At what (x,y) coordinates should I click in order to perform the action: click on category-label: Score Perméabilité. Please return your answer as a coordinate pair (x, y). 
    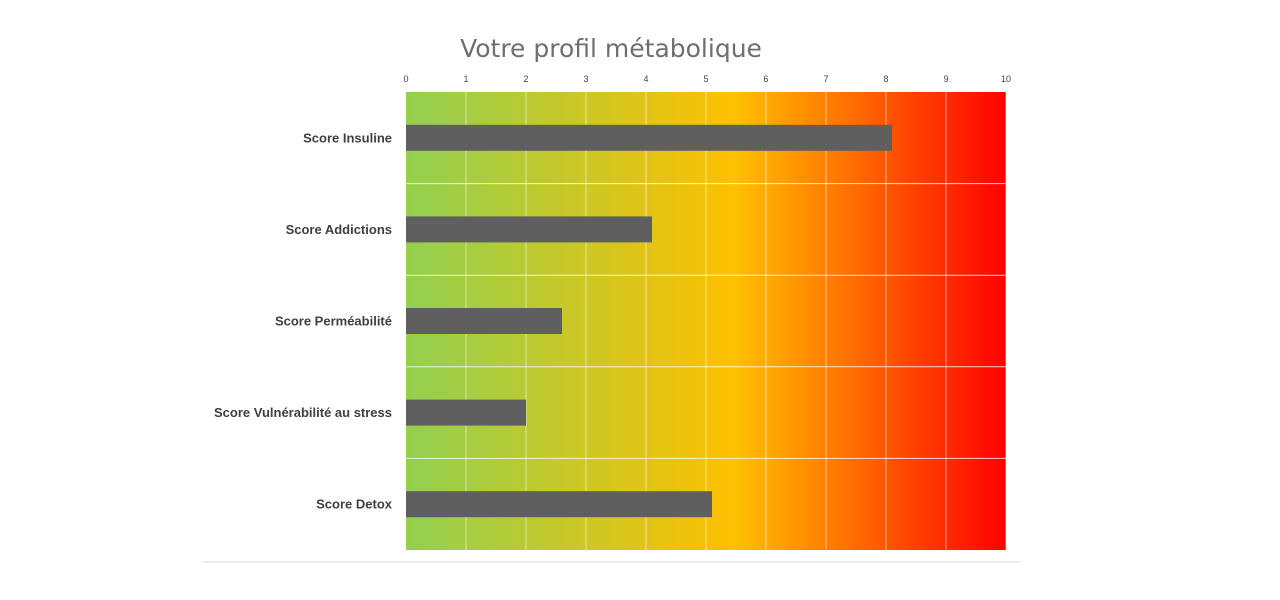
    Looking at the image, I should click on (333, 321).